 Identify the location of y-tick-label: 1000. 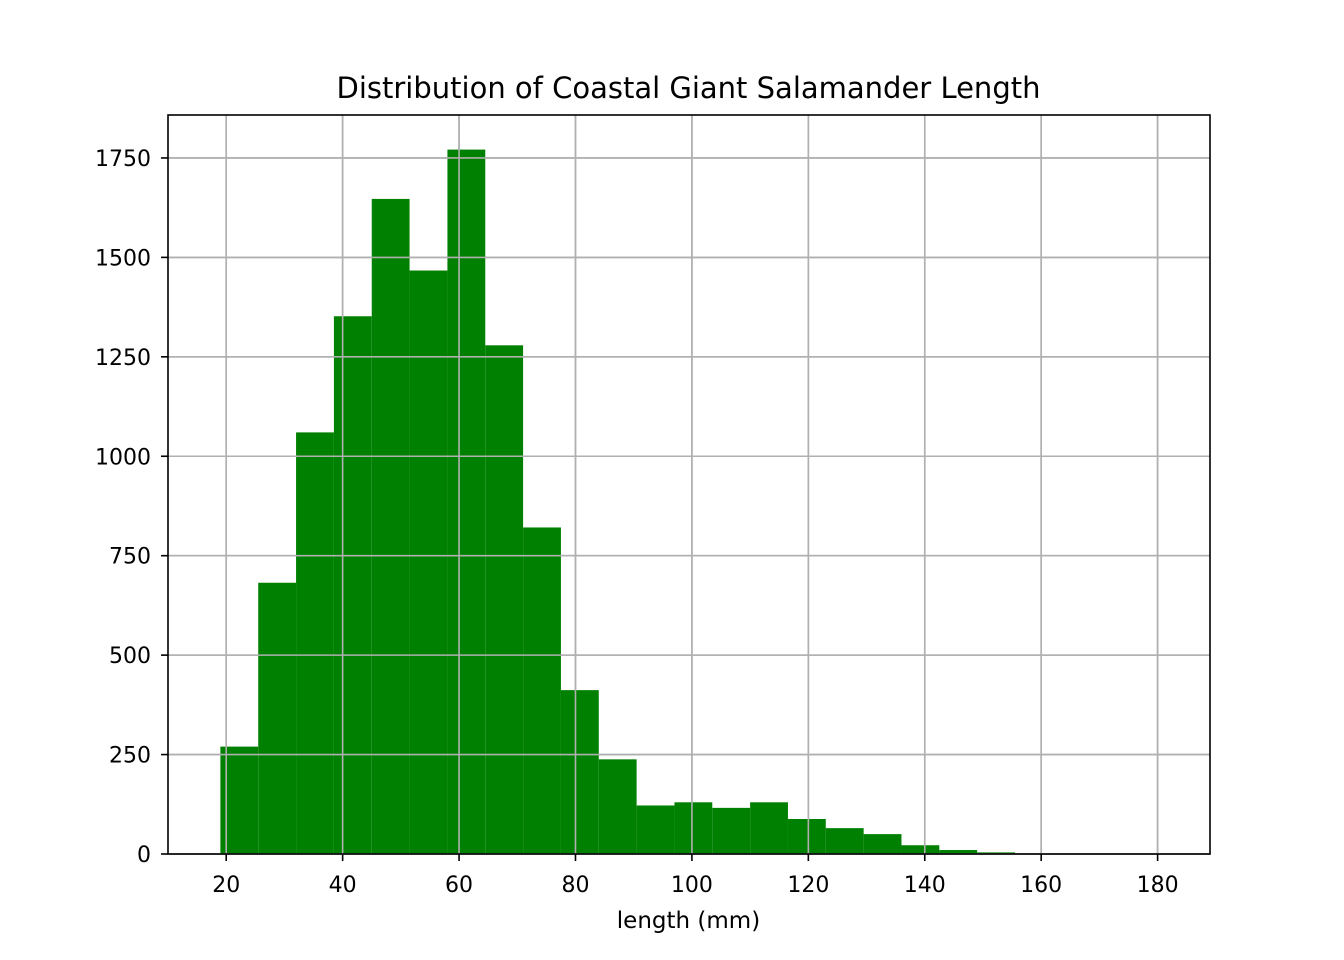
(123, 457).